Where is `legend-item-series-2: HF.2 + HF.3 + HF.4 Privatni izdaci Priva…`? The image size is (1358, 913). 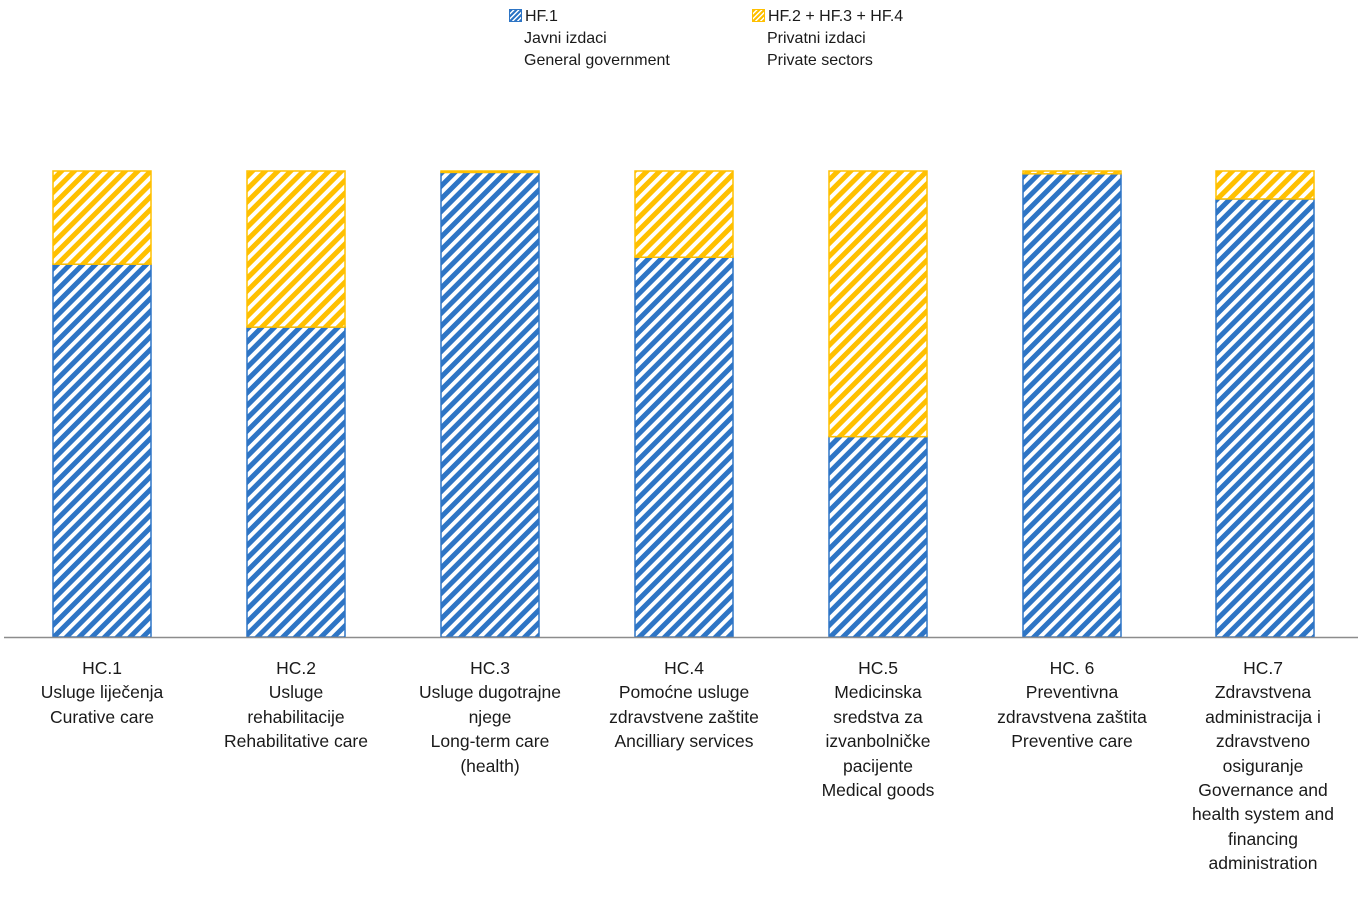
legend-item-series-2: HF.2 + HF.3 + HF.4 Privatni izdaci Priva… is located at coordinates (827, 39).